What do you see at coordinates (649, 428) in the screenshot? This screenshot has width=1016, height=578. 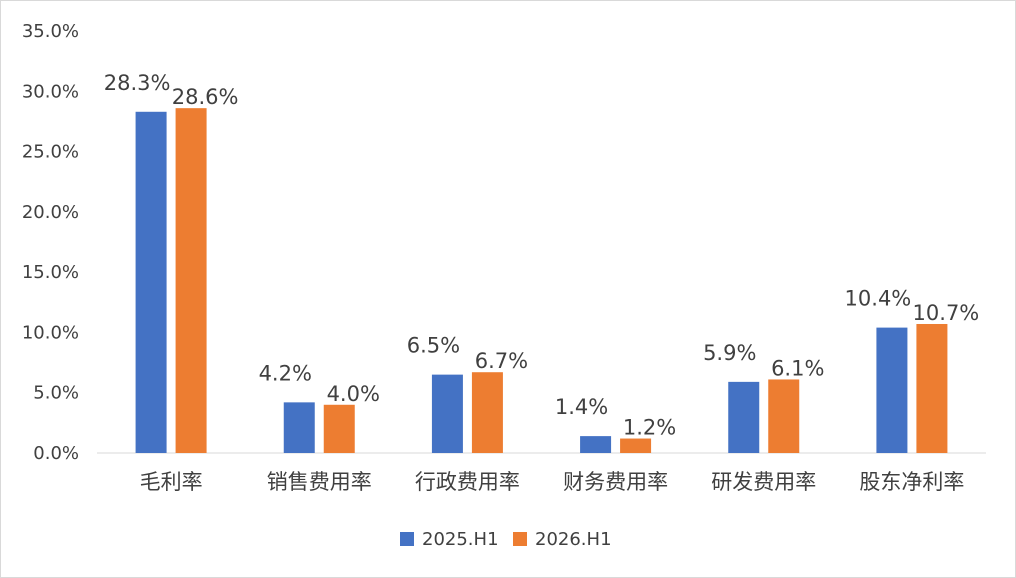 I see `data-label: 1.2%` at bounding box center [649, 428].